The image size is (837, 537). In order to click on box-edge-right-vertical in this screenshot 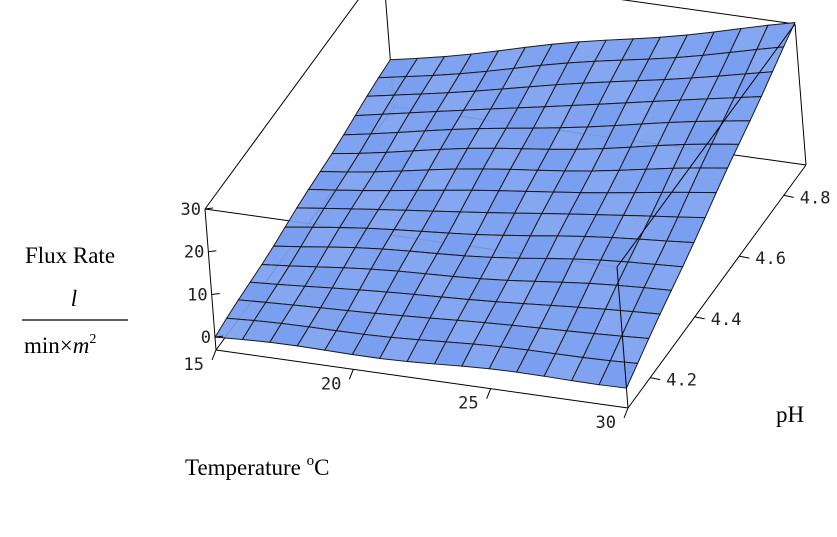, I will do `click(800, 94)`.